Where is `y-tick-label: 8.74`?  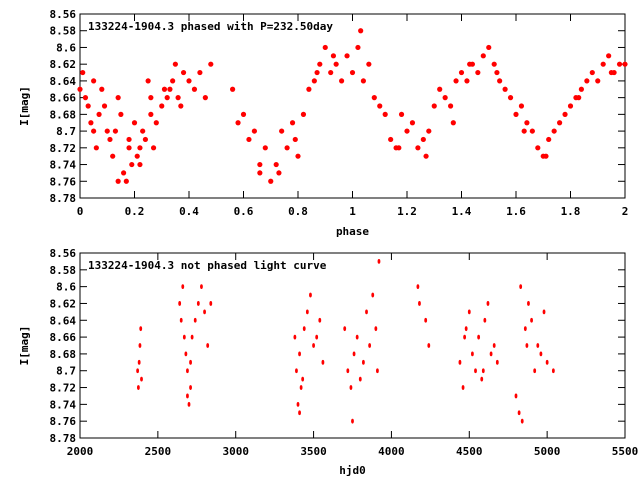
y-tick-label: 8.74 is located at coordinates (63, 165).